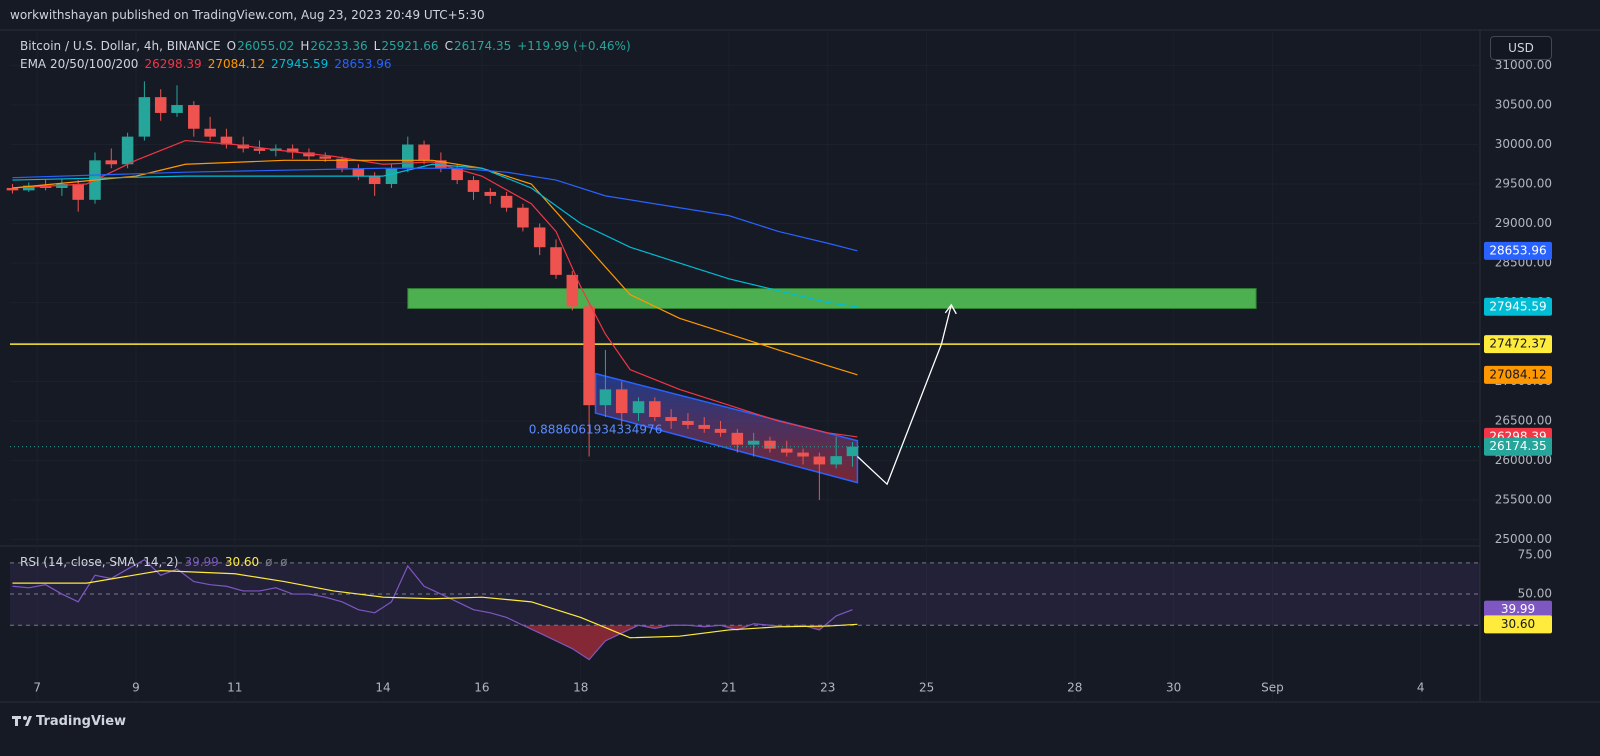 This screenshot has width=1600, height=756. Describe the element at coordinates (832, 299) in the screenshot. I see `zone` at that location.